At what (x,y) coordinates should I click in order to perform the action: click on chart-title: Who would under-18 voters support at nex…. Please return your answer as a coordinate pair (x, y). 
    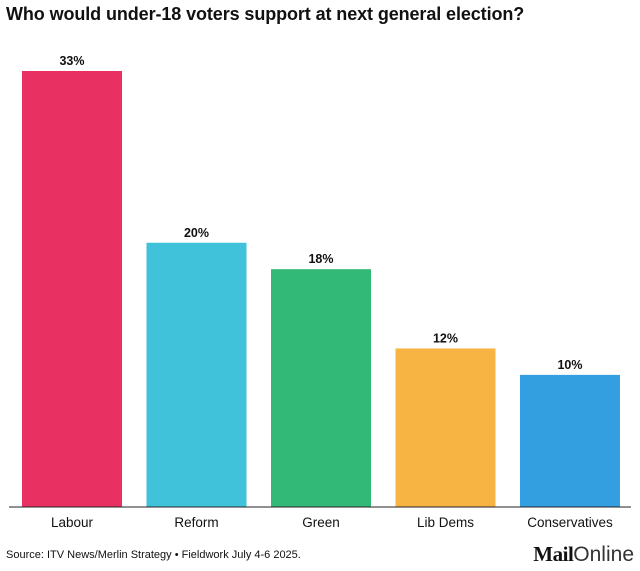
    Looking at the image, I should click on (265, 14).